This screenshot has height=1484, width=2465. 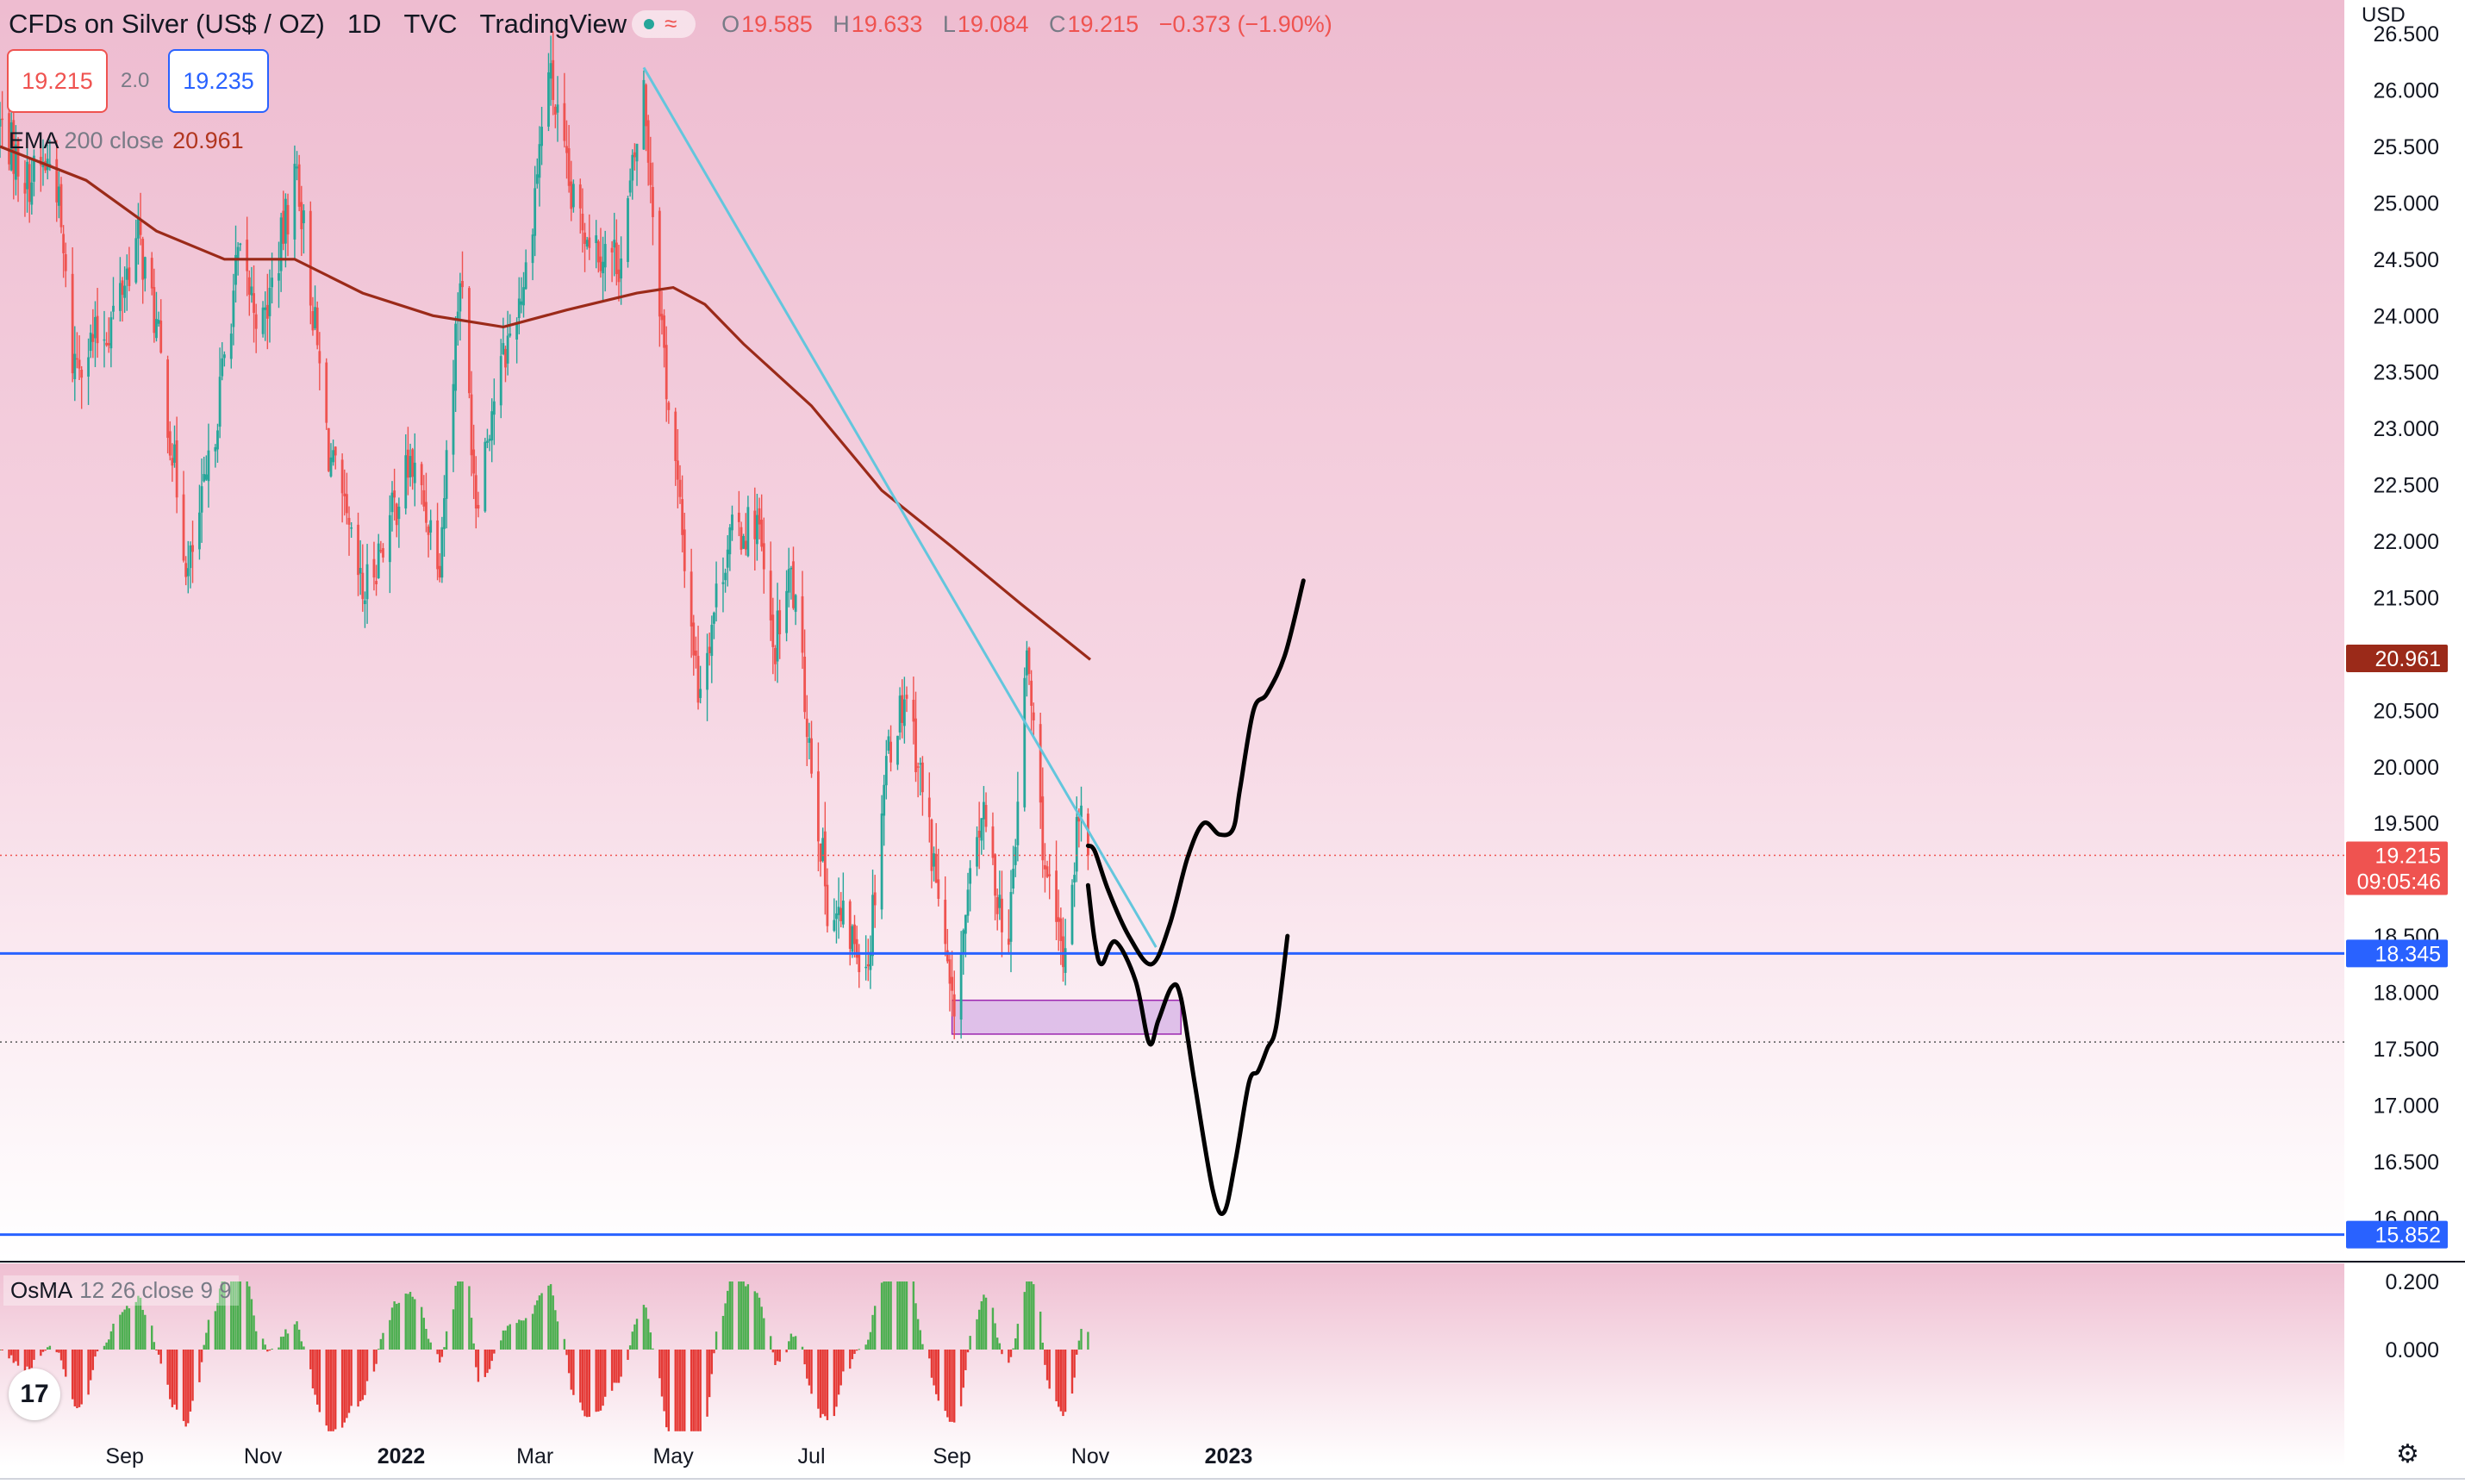 What do you see at coordinates (167, 24) in the screenshot?
I see `symbol-title: CFDs on Silver (US$ / OZ)` at bounding box center [167, 24].